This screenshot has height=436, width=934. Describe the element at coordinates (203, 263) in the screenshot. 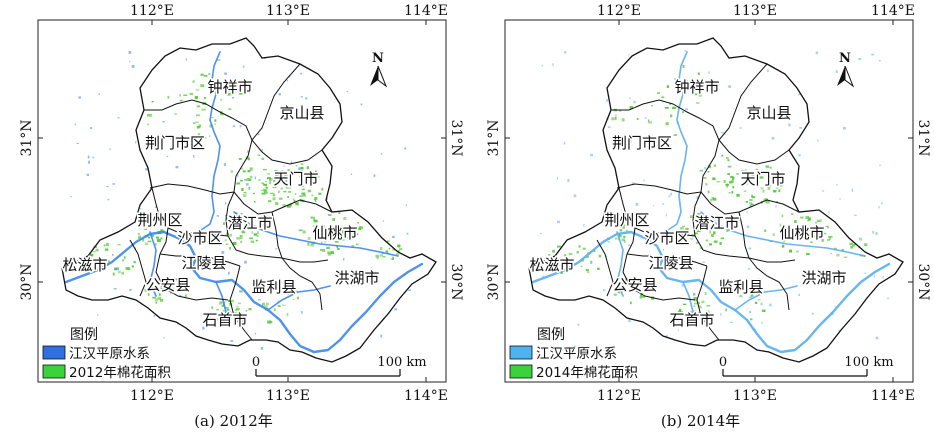

I see `region-label: 江陵县` at that location.